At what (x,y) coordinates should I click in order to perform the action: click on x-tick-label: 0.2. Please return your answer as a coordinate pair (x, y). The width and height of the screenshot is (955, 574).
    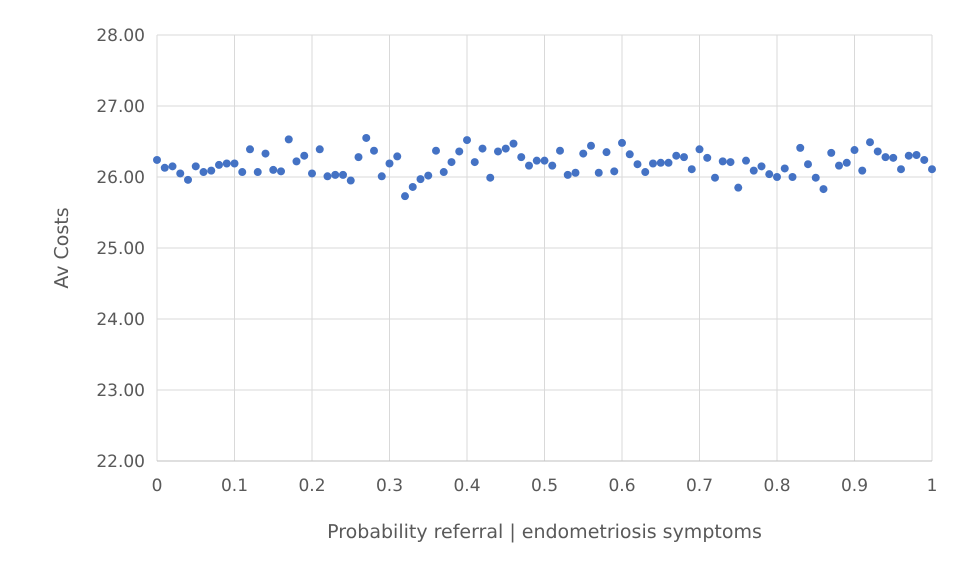
    Looking at the image, I should click on (312, 486).